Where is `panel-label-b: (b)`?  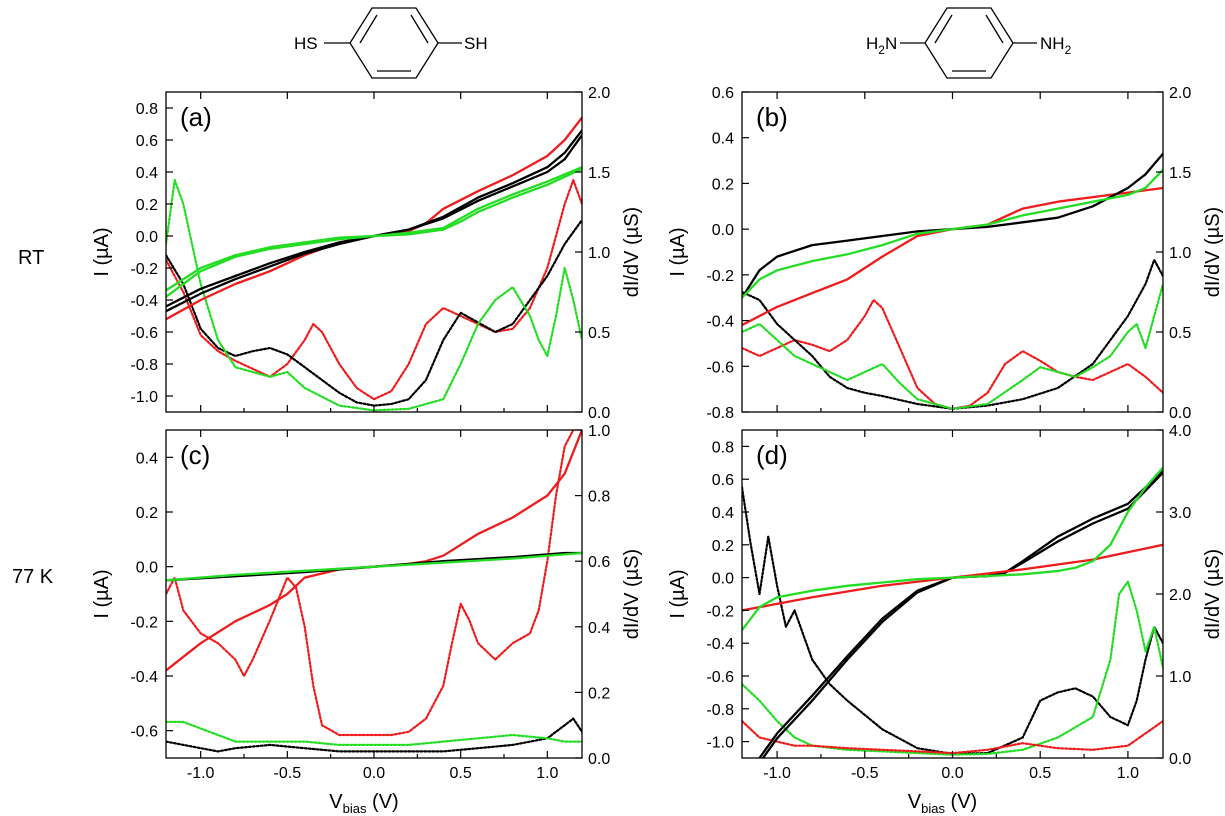 panel-label-b: (b) is located at coordinates (772, 117).